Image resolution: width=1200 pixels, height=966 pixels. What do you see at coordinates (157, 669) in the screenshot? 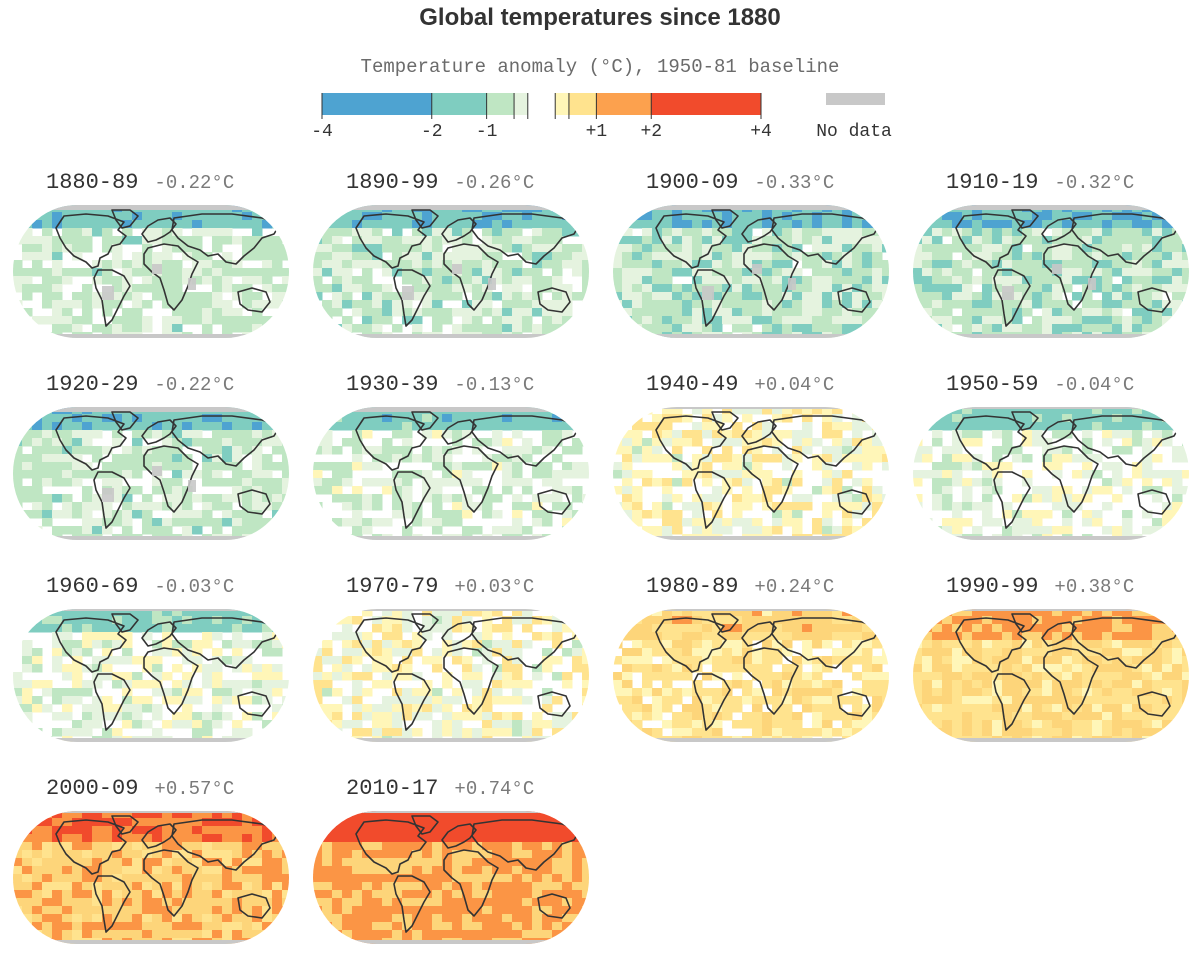
I see `map-panel: 1960-69-0.03°C` at bounding box center [157, 669].